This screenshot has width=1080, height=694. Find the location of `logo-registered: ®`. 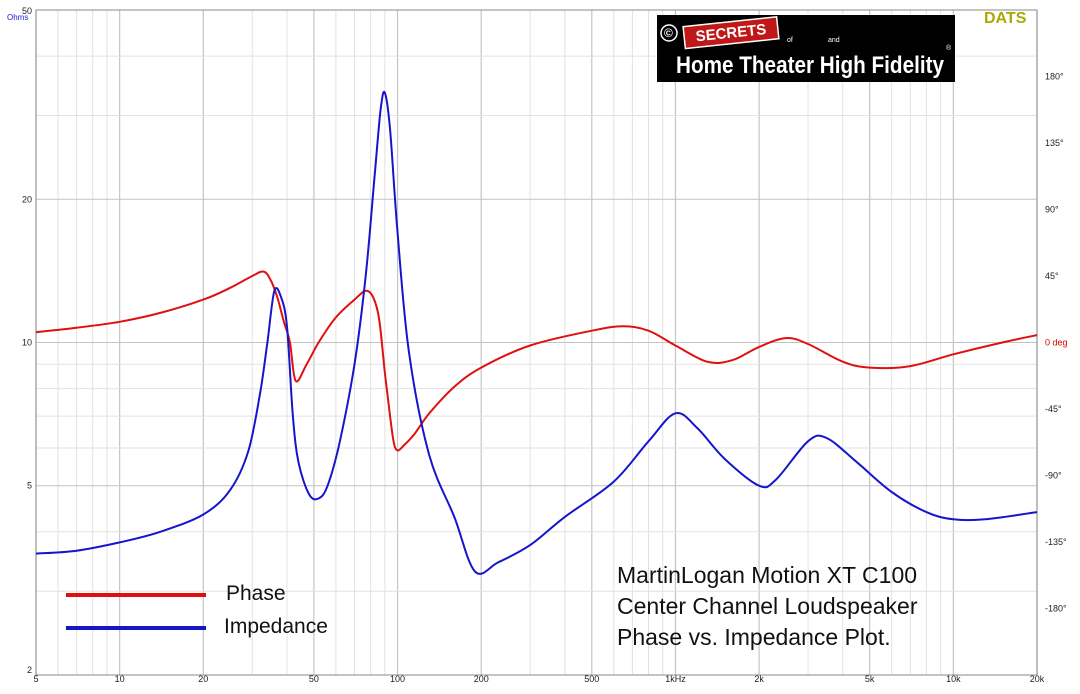

logo-registered: ® is located at coordinates (949, 48).